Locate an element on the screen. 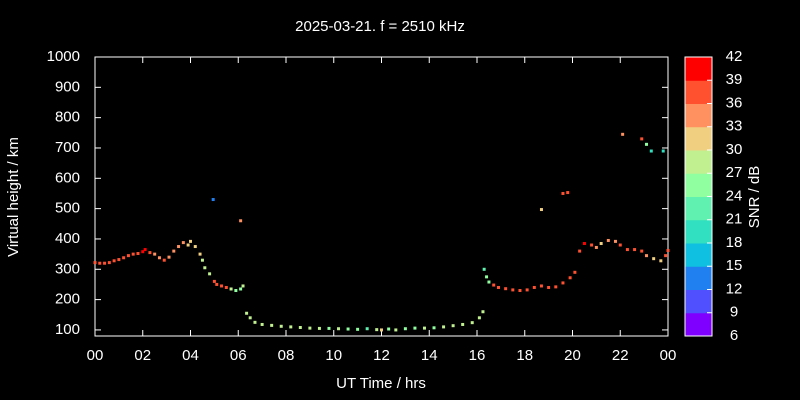  y-tick-label: 200 is located at coordinates (67, 299).